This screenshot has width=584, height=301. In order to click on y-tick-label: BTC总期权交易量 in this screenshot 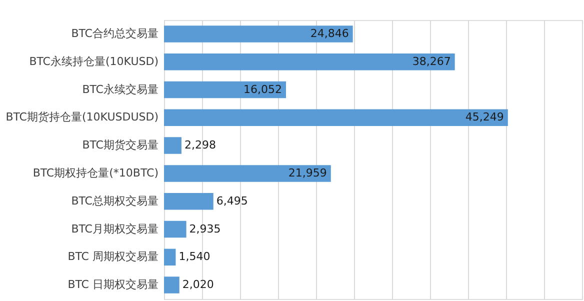, I will do `click(114, 201)`.